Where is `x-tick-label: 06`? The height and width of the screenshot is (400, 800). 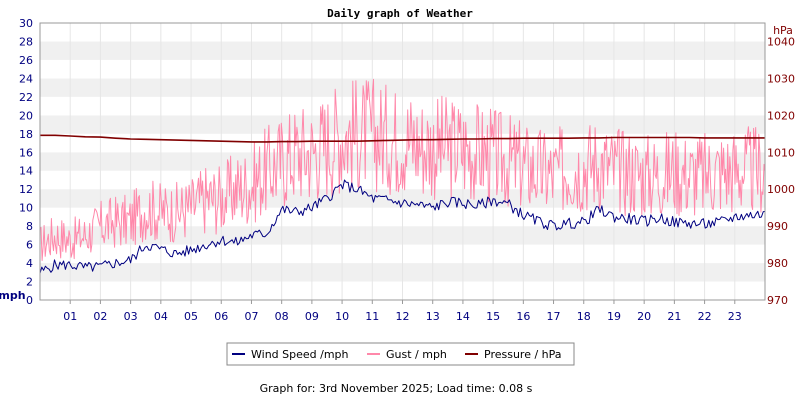 x-tick-label: 06 is located at coordinates (221, 316).